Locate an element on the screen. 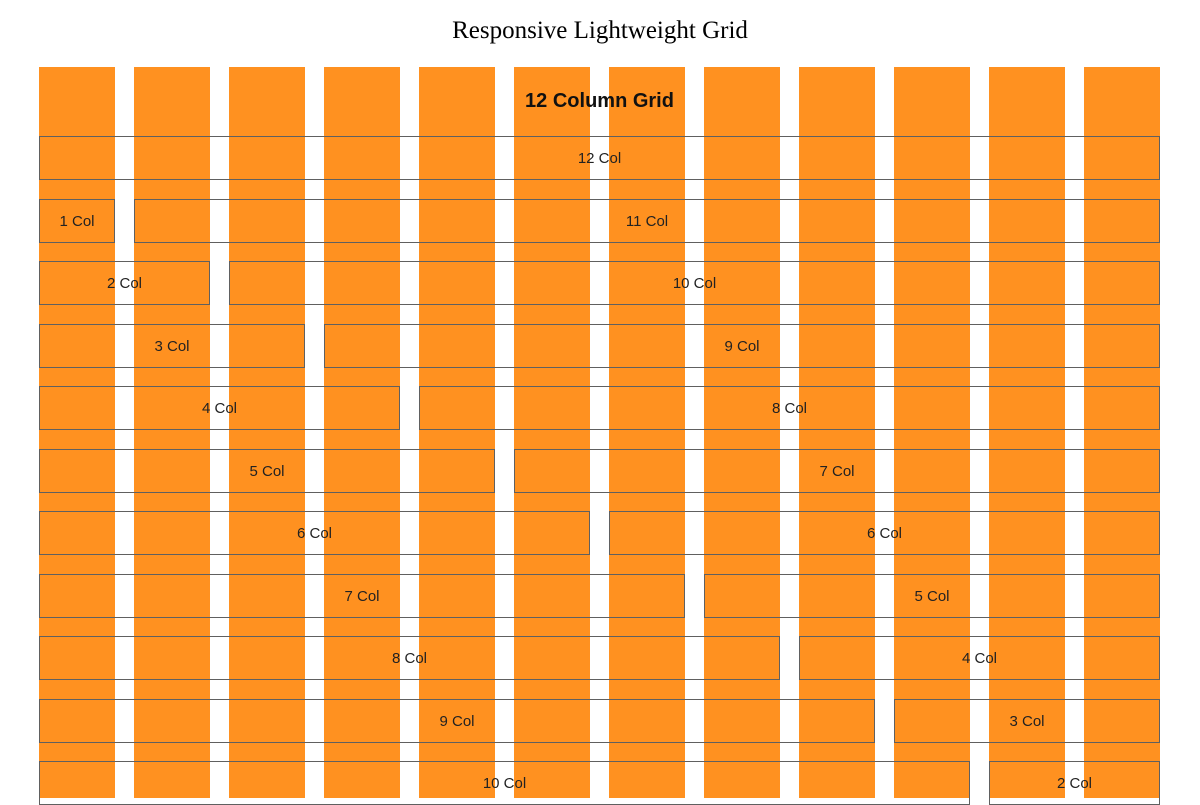 The image size is (1200, 805). grid-cell: 11 Col is located at coordinates (647, 221).